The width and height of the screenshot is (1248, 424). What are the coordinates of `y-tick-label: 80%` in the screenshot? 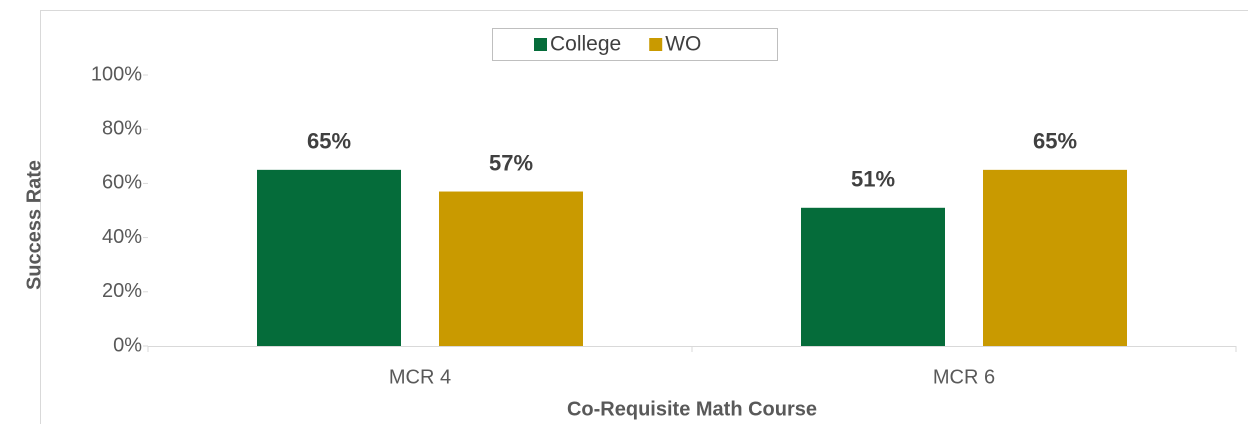 It's located at (122, 128).